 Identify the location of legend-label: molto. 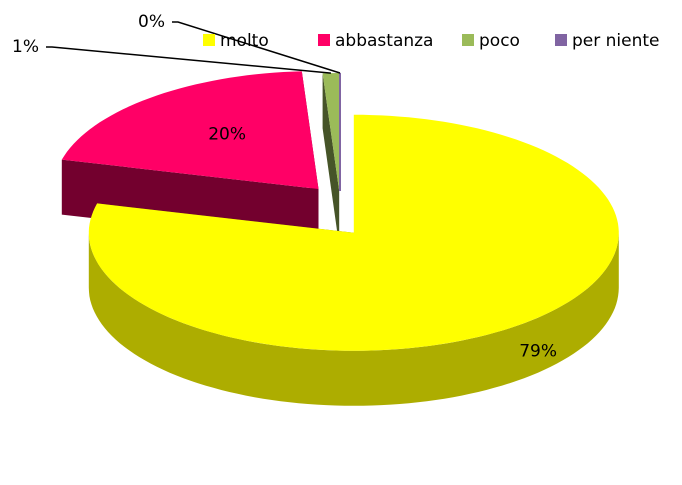
(244, 41).